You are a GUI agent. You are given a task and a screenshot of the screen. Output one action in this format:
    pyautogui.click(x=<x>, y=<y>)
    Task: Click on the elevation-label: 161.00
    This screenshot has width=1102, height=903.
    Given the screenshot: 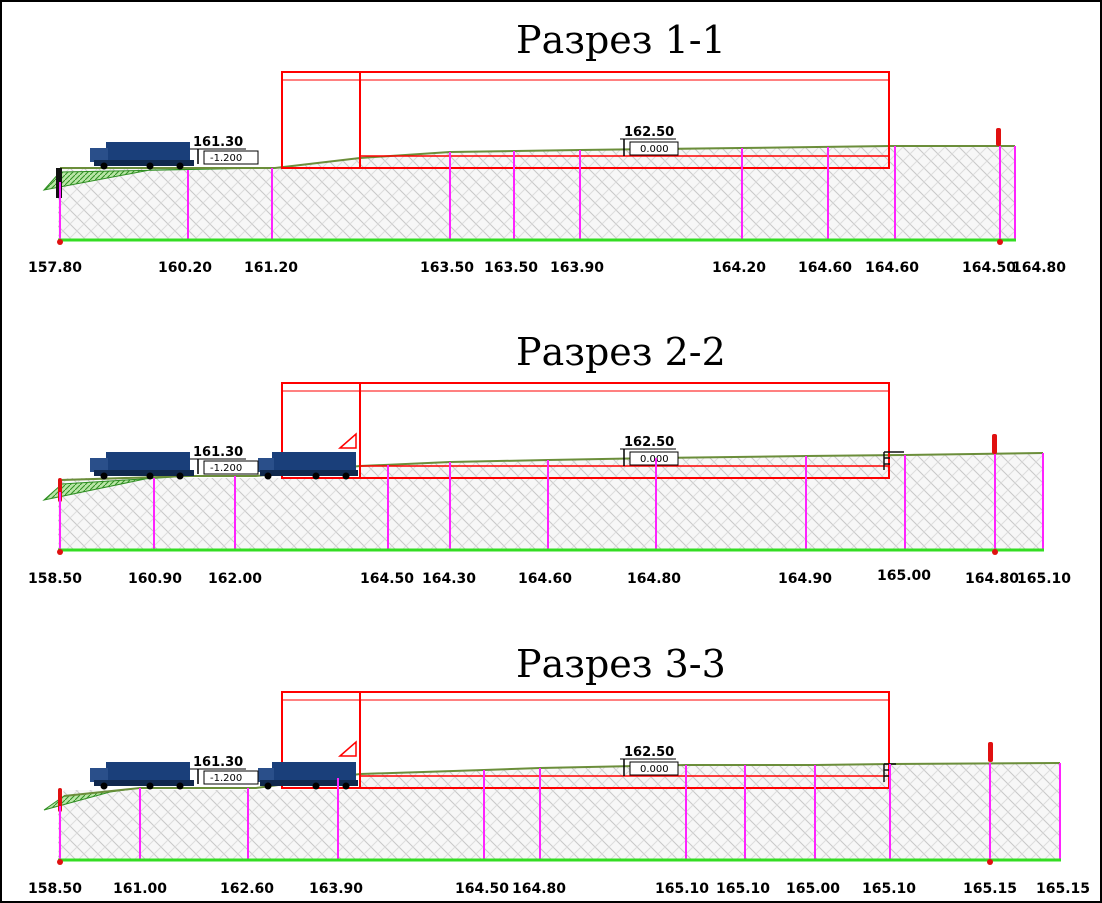 What is the action you would take?
    pyautogui.click(x=140, y=889)
    